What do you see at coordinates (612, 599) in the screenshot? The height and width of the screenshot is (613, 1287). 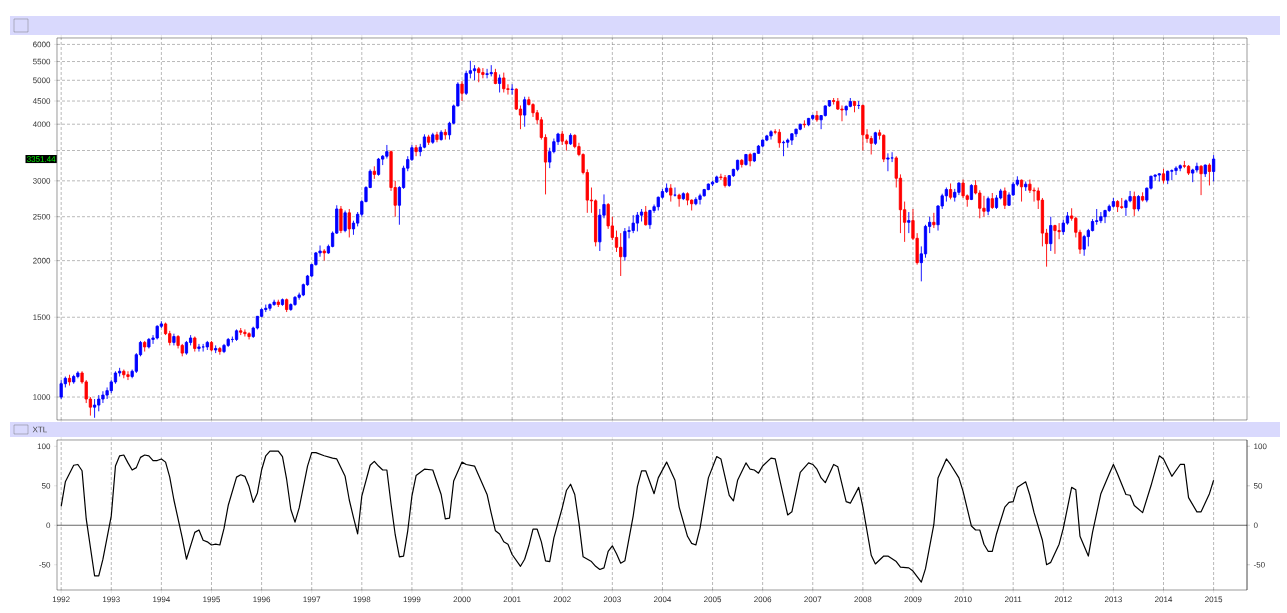 I see `x-tick-label: 2003` at bounding box center [612, 599].